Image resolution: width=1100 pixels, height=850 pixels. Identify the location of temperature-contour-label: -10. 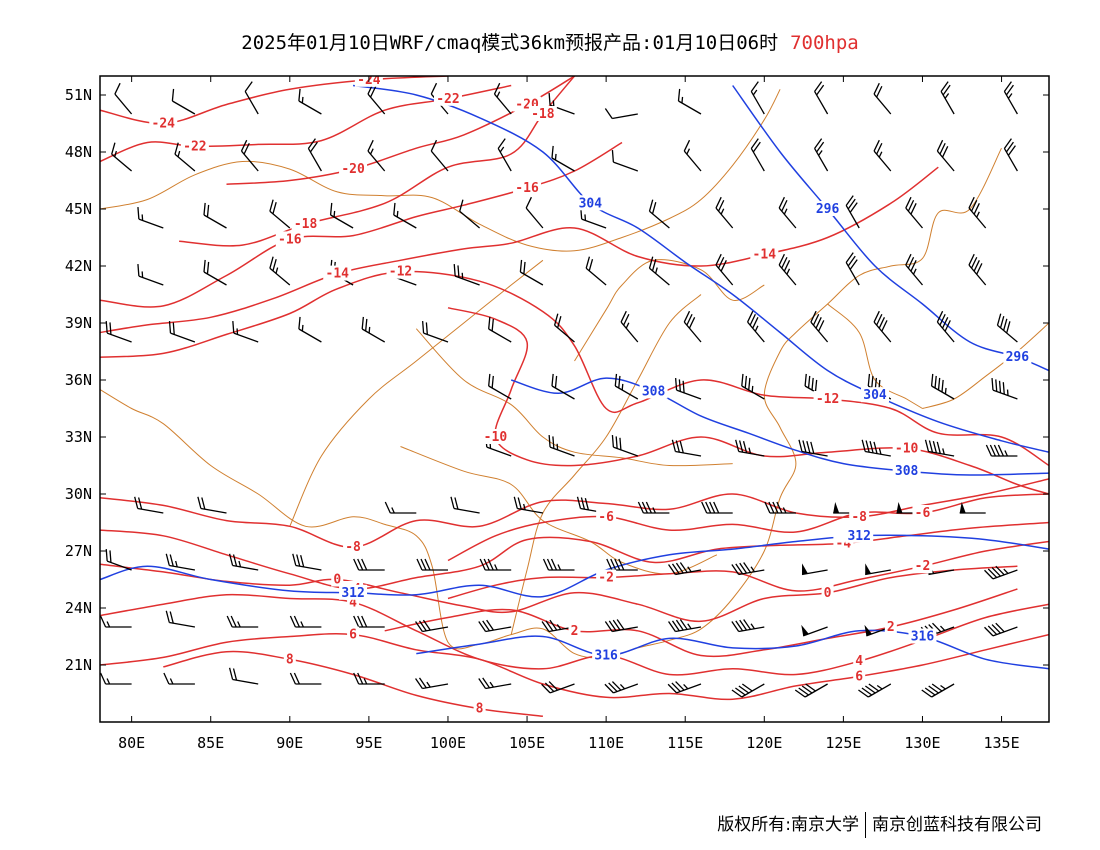
(907, 448).